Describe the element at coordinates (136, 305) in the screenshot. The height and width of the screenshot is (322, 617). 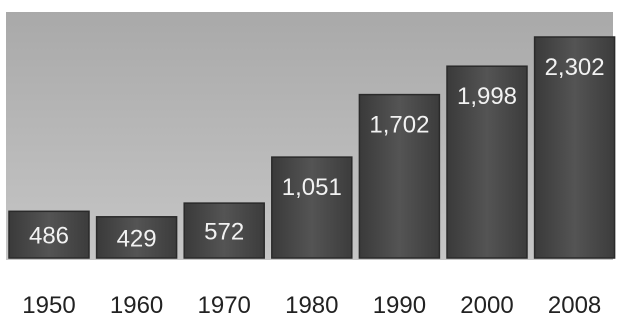
I see `x-tick-label-1960: 1960` at that location.